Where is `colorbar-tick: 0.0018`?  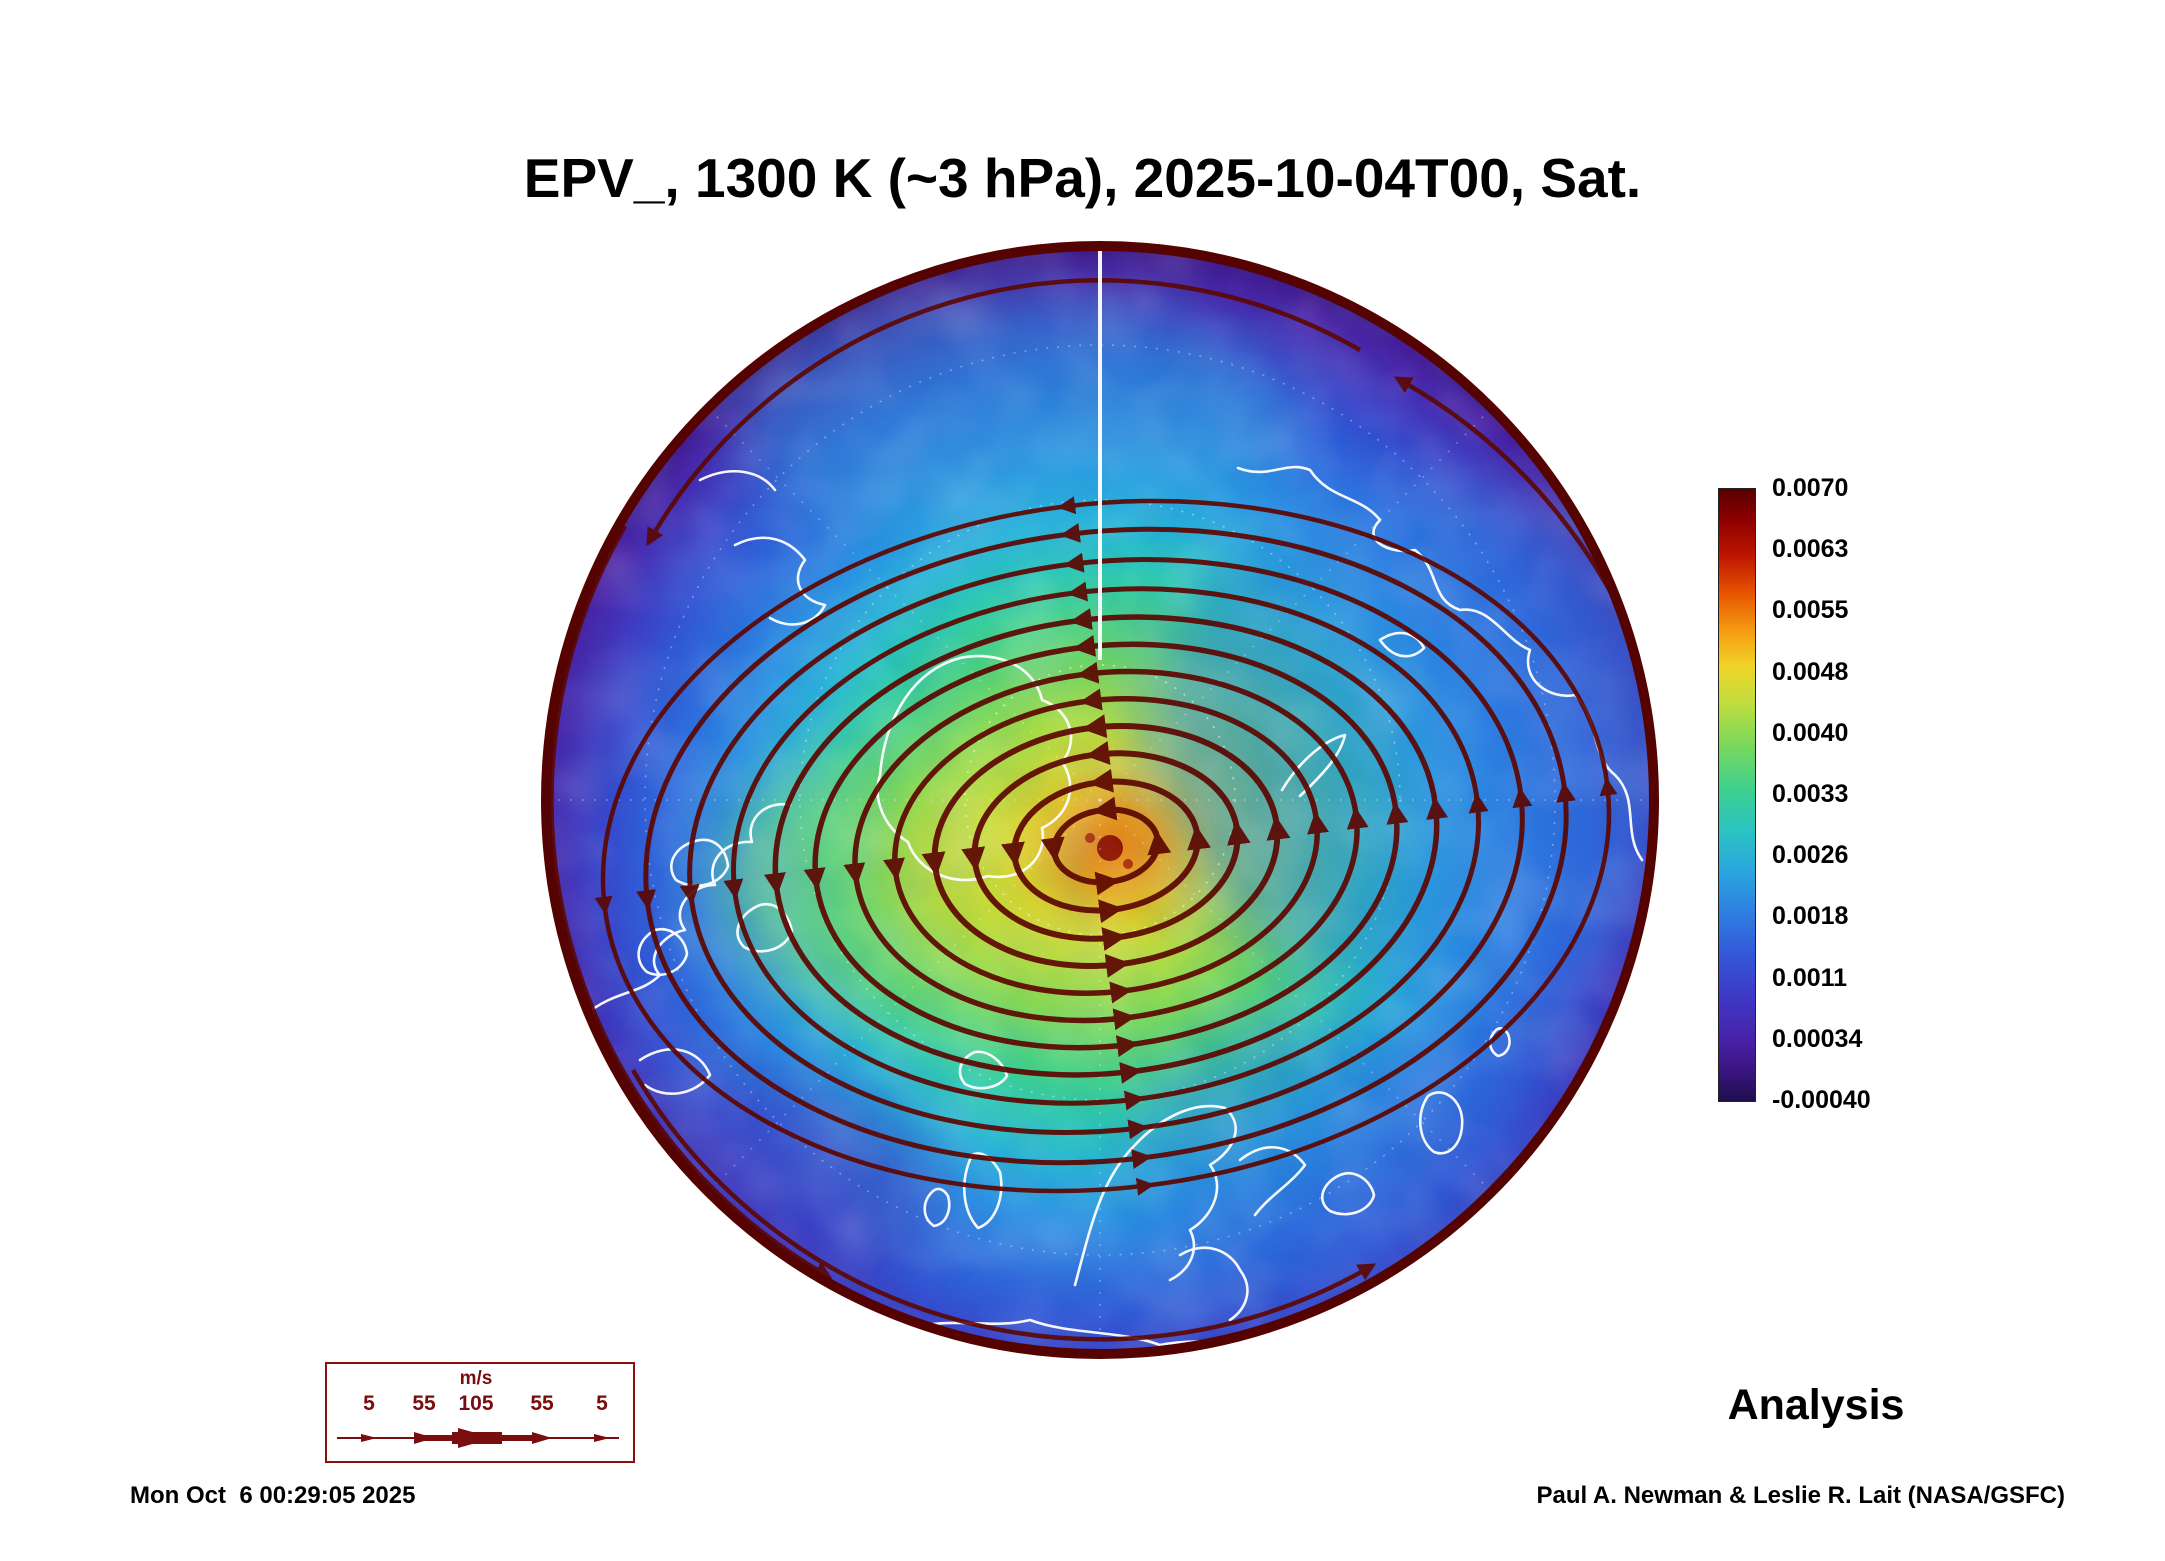 colorbar-tick: 0.0018 is located at coordinates (1810, 916).